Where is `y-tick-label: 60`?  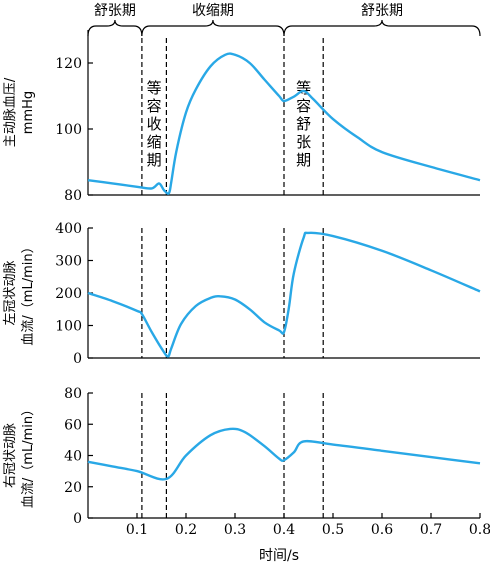 y-tick-label: 60 is located at coordinates (73, 425).